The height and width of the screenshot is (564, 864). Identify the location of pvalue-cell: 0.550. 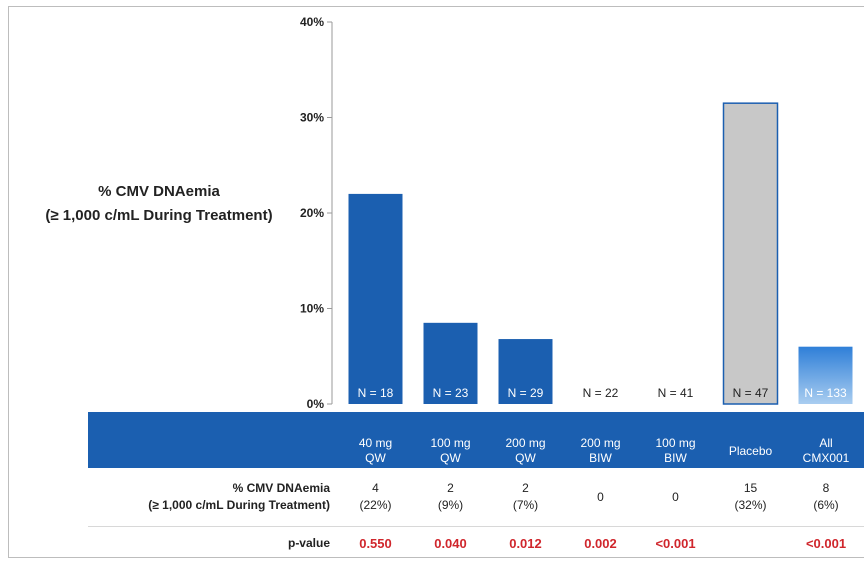
(375, 543).